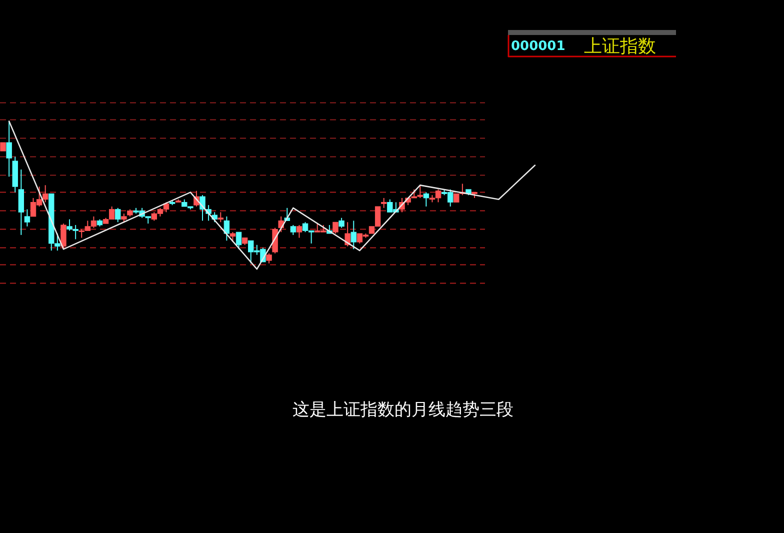  What do you see at coordinates (403, 410) in the screenshot?
I see `annotation: 这是上证指数的月线趋势三段` at bounding box center [403, 410].